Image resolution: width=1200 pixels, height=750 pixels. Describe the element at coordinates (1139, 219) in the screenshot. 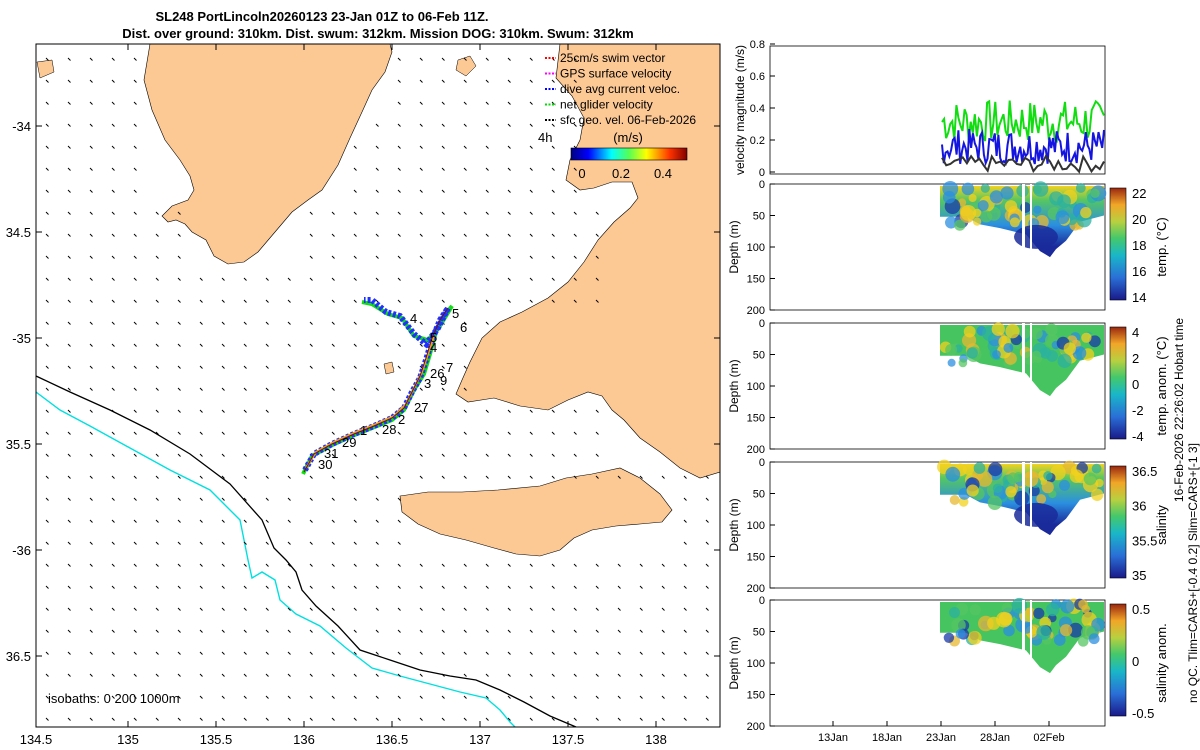

I see `colorbar-tick-label: 20` at that location.